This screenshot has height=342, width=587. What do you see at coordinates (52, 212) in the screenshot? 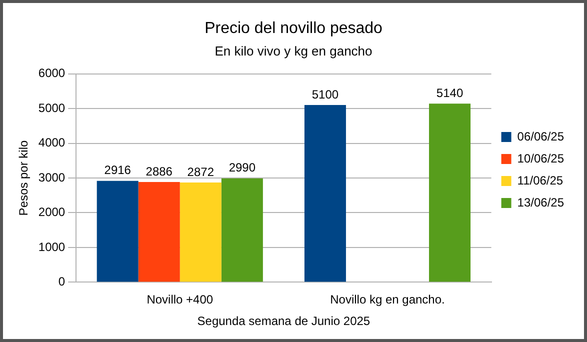
I see `y-tick-label: 2000` at bounding box center [52, 212].